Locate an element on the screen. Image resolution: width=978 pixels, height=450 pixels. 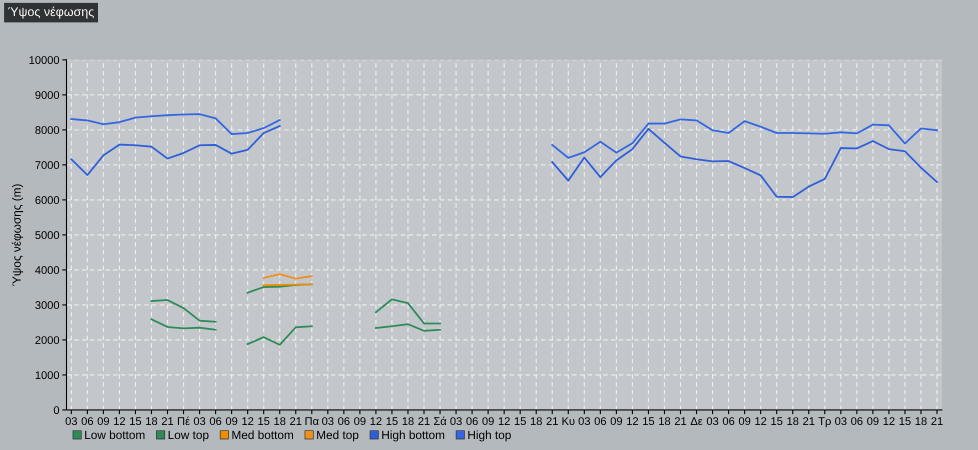
legend-label: Med top is located at coordinates (337, 436).